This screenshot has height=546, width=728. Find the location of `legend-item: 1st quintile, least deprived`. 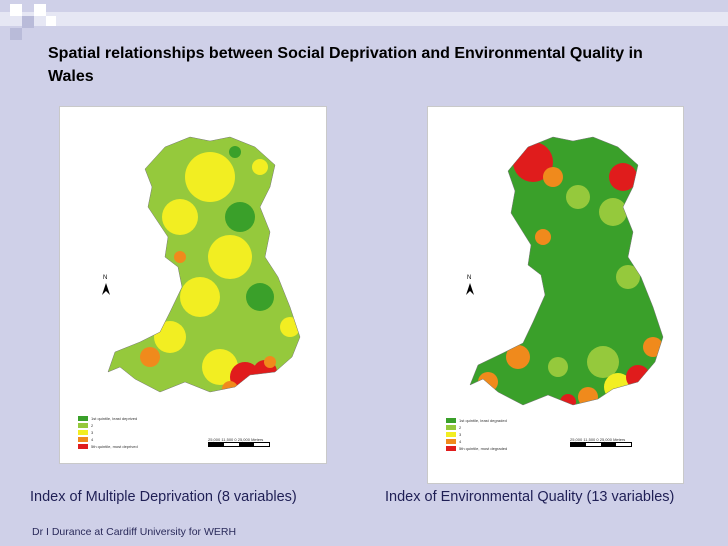

legend-item: 1st quintile, least deprived is located at coordinates (108, 418).